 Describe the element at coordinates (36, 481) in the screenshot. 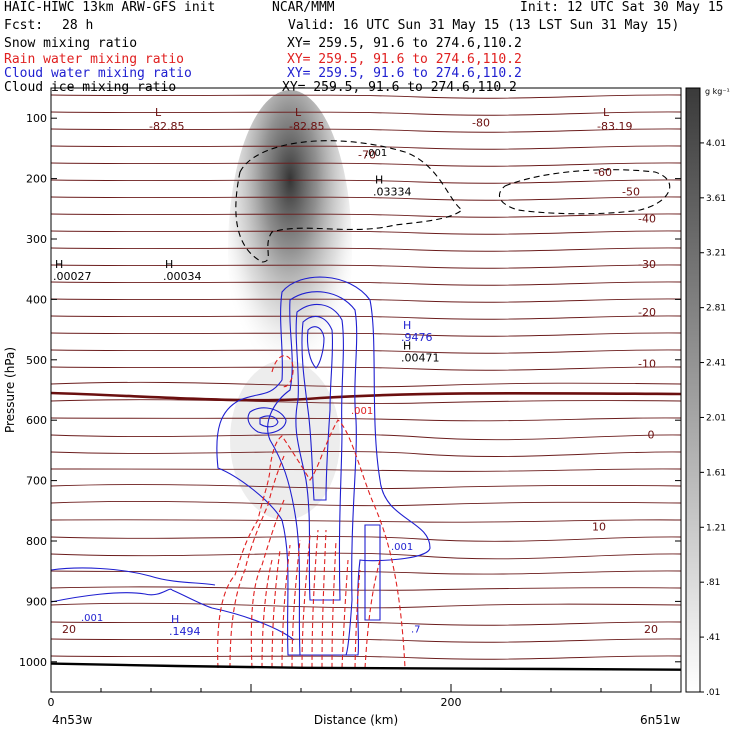

I see `y-tick-label: 700` at that location.